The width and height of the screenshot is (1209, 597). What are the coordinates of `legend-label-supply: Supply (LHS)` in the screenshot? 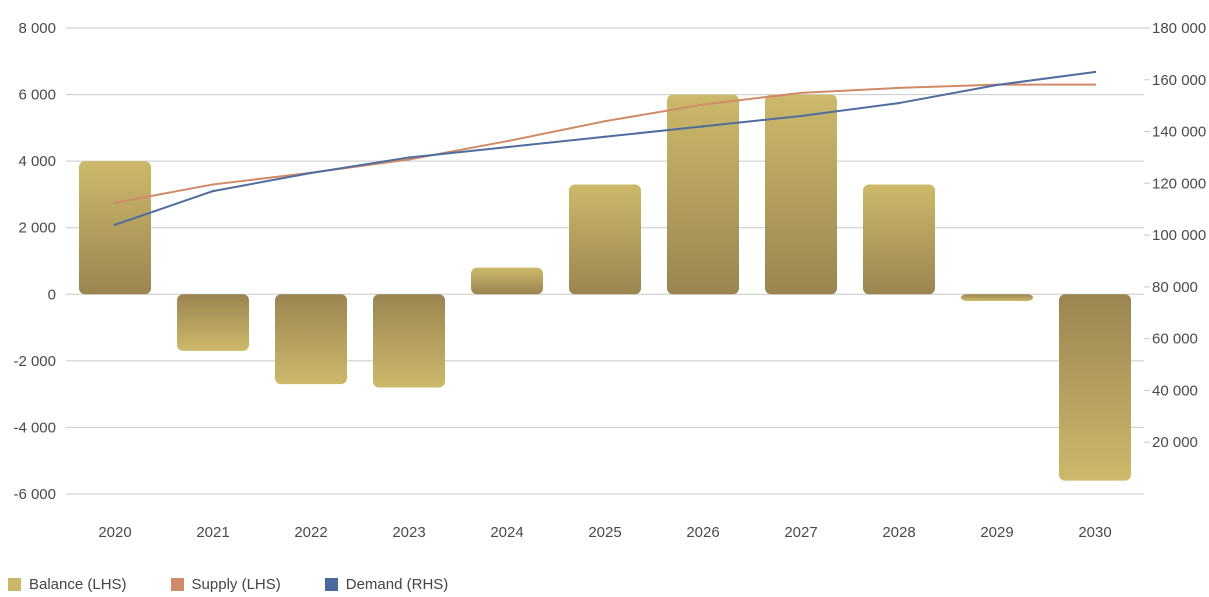 It's located at (236, 584).